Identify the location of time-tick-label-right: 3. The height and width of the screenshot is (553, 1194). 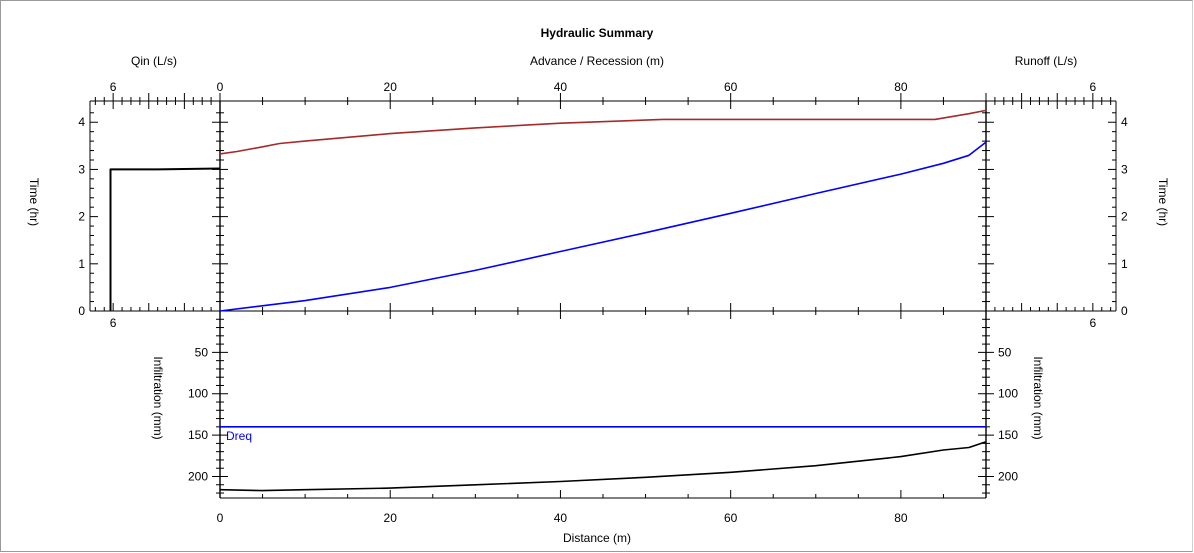
(1124, 169).